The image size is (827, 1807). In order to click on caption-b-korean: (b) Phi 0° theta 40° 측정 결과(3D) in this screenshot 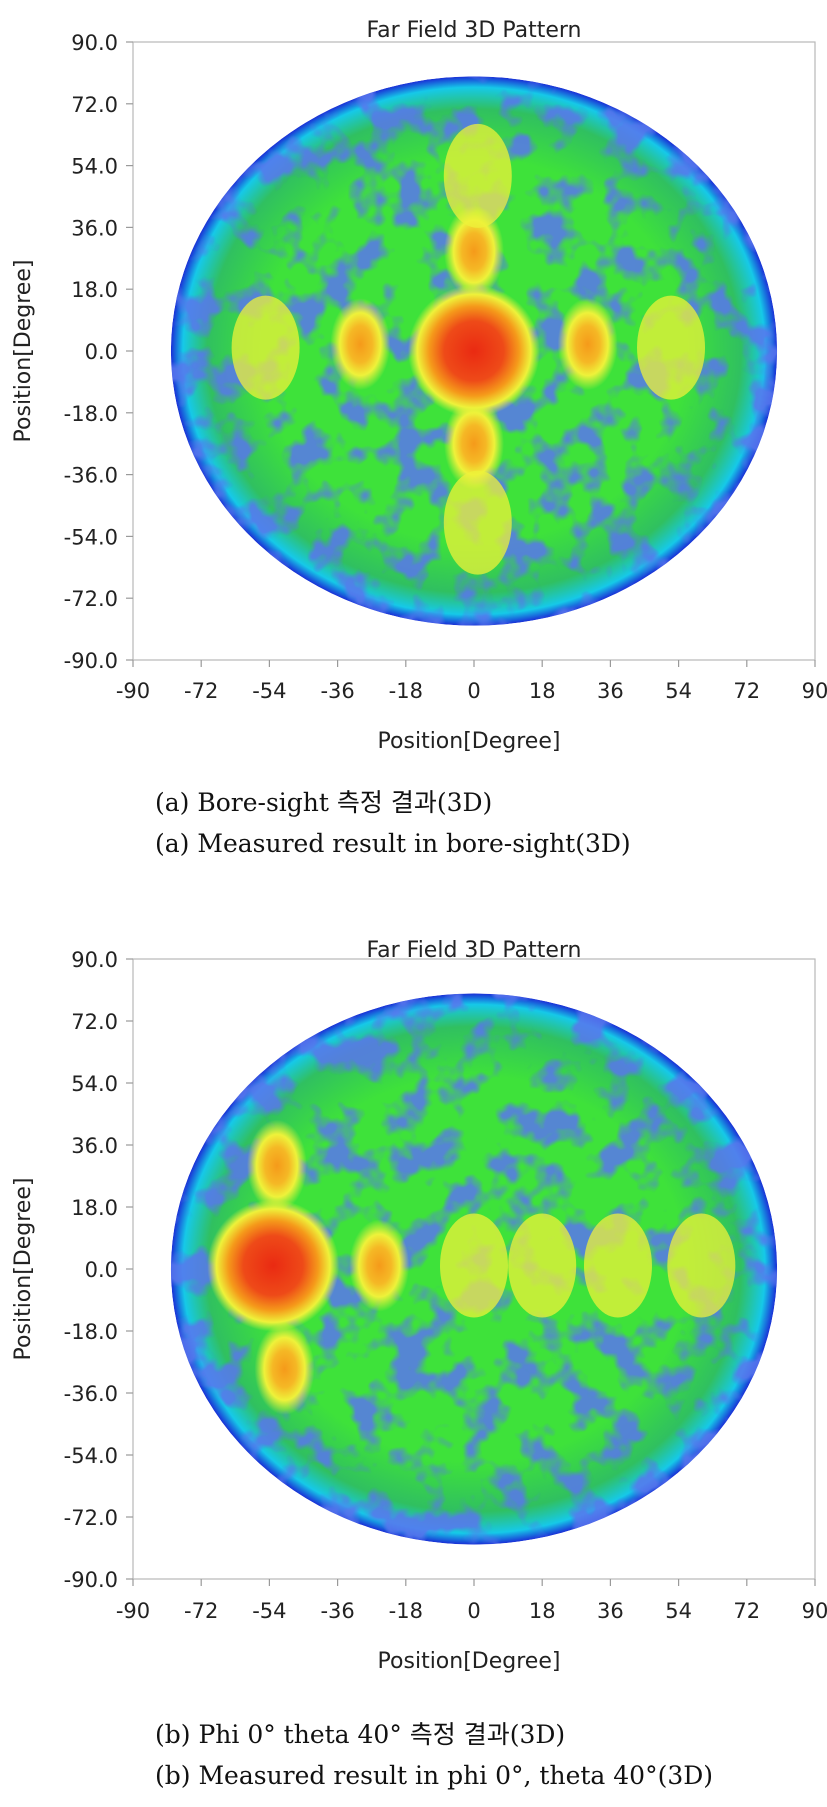, I will do `click(360, 1734)`.